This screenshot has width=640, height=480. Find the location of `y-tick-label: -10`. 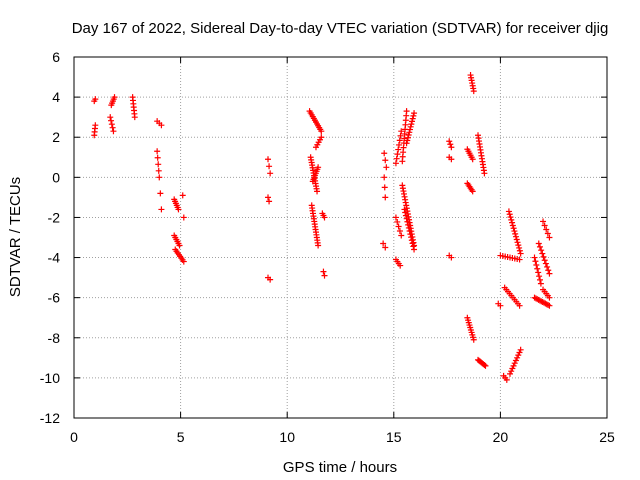

y-tick-label: -10 is located at coordinates (50, 378).